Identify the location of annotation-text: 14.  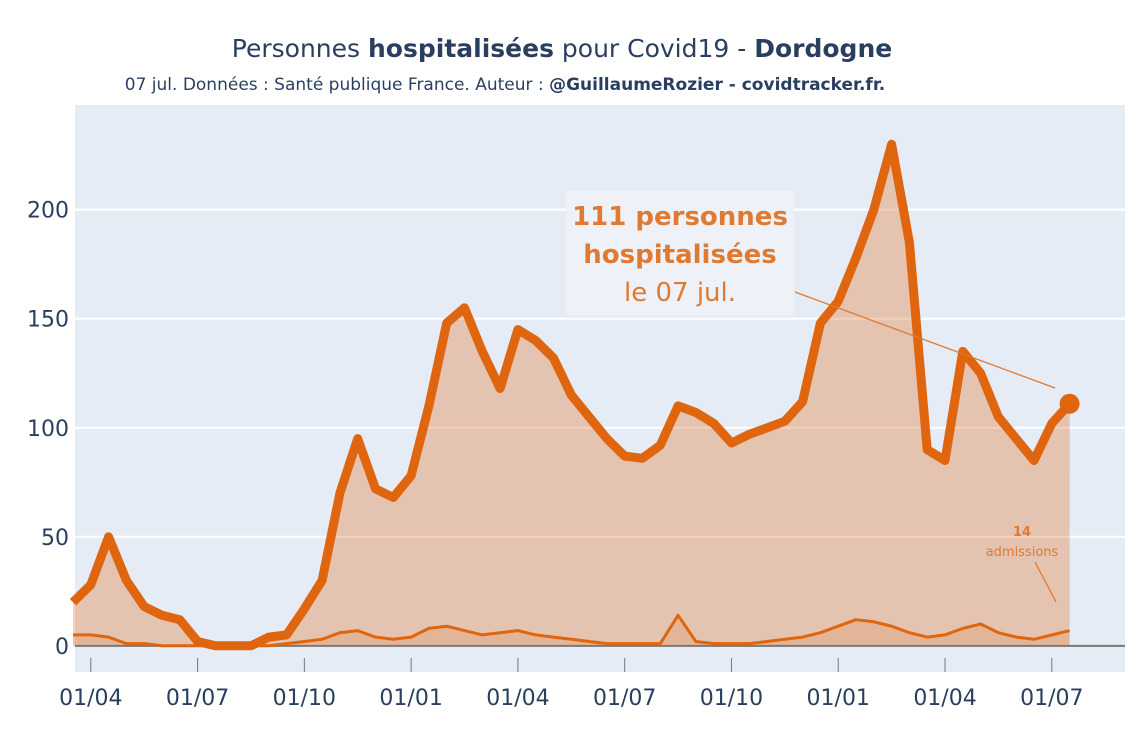
(1022, 532).